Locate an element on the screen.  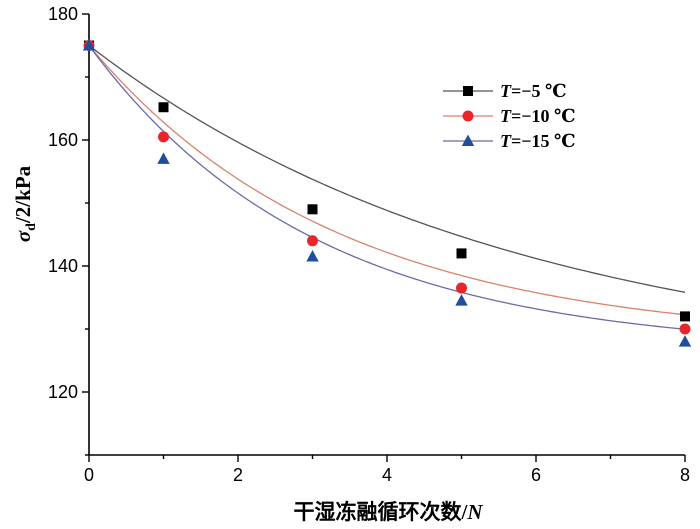
y-tick-label: 120 is located at coordinates (63, 392).